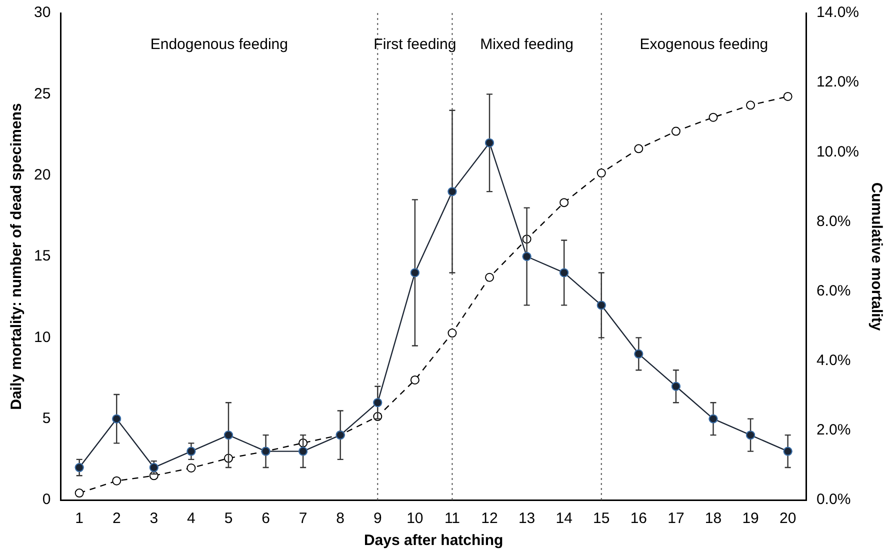 The image size is (893, 552). Describe the element at coordinates (639, 519) in the screenshot. I see `x-tick-label: 16` at that location.